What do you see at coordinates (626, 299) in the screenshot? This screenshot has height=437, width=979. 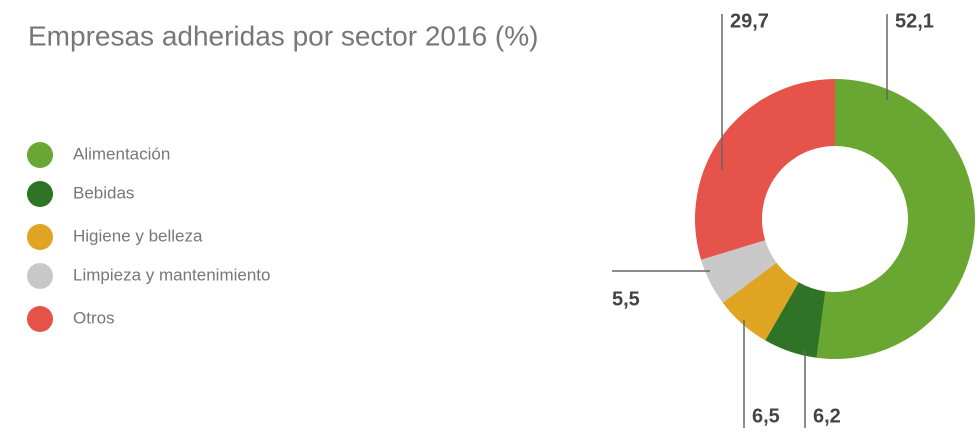 I see `data-label: 5,5` at bounding box center [626, 299].